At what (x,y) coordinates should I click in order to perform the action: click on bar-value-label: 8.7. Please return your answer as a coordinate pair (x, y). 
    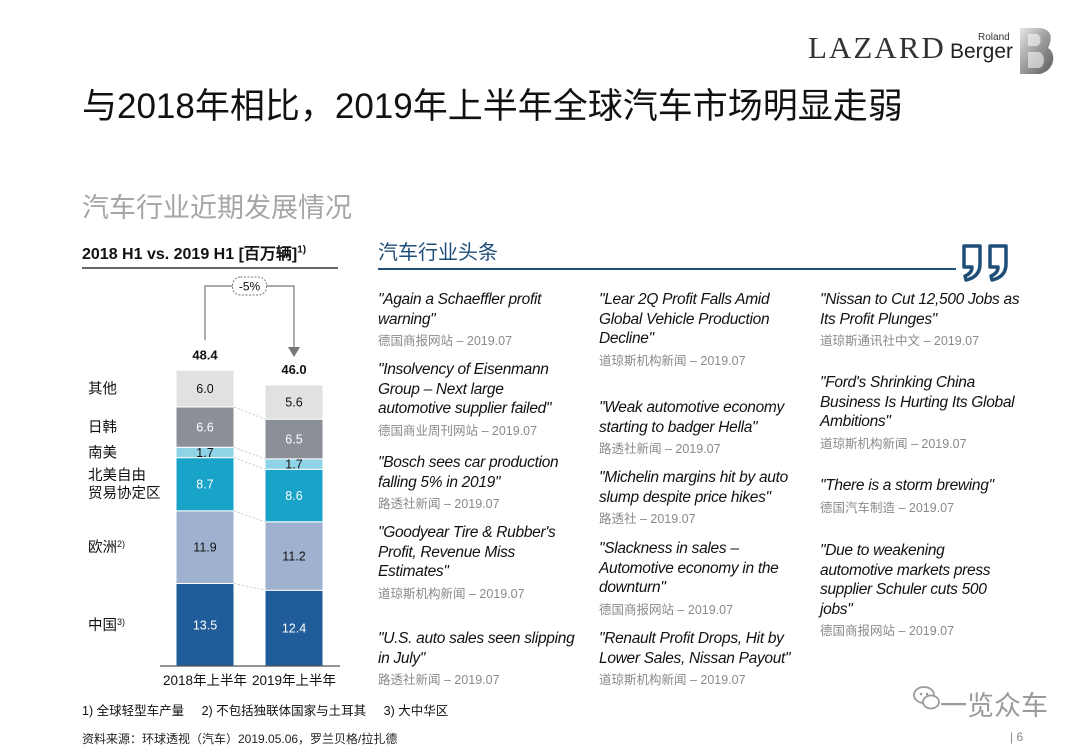
    Looking at the image, I should click on (204, 485).